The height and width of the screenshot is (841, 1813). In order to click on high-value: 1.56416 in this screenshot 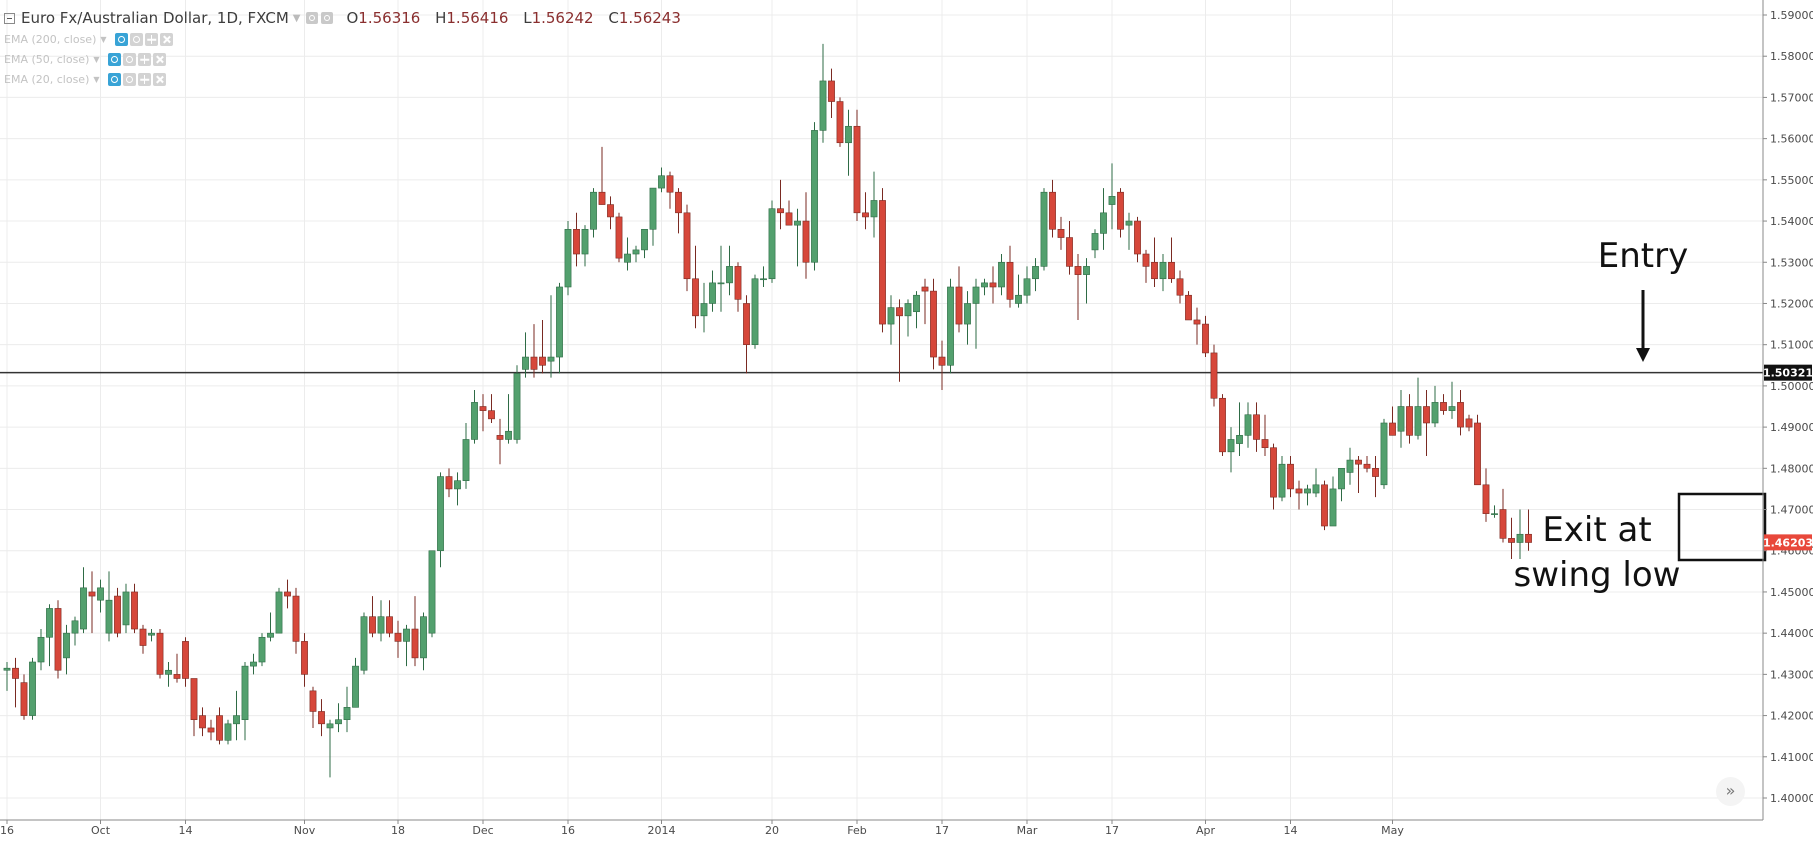, I will do `click(477, 18)`.